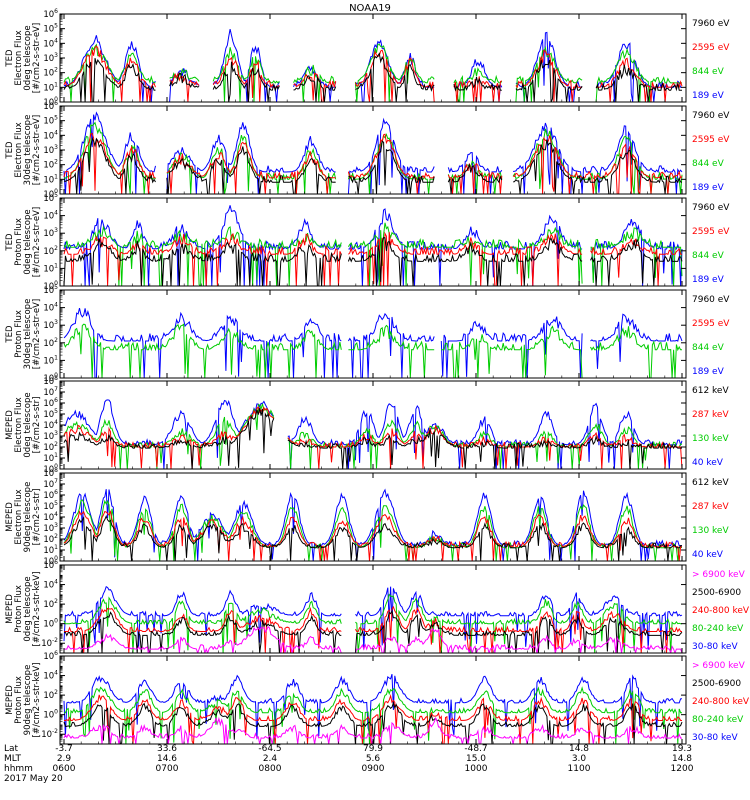 The height and width of the screenshot is (800, 750). Describe the element at coordinates (64, 769) in the screenshot. I see `x-tick-label: 0600` at that location.